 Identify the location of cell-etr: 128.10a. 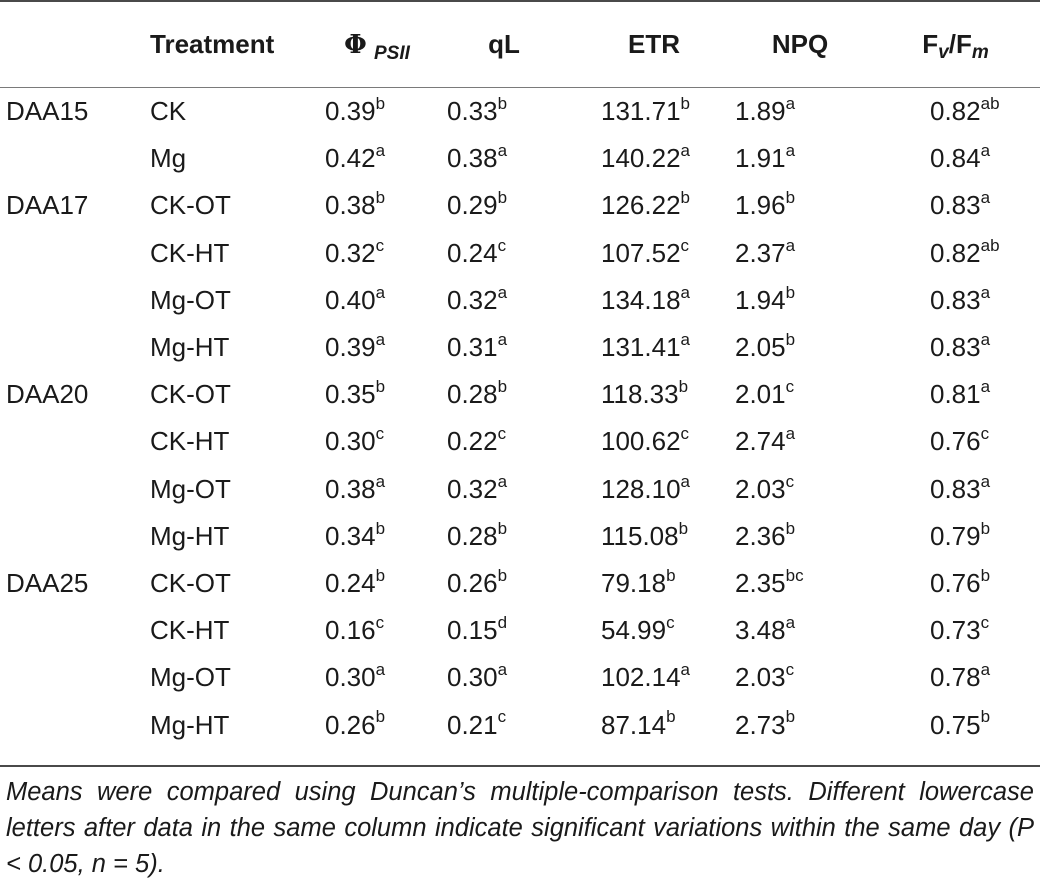
(654, 489).